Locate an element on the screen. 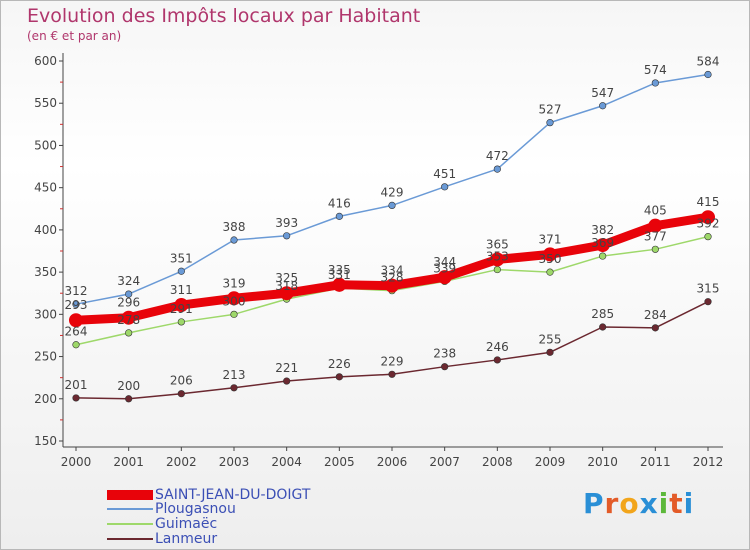 The width and height of the screenshot is (750, 550). legend-label: Lanmeur is located at coordinates (186, 539).